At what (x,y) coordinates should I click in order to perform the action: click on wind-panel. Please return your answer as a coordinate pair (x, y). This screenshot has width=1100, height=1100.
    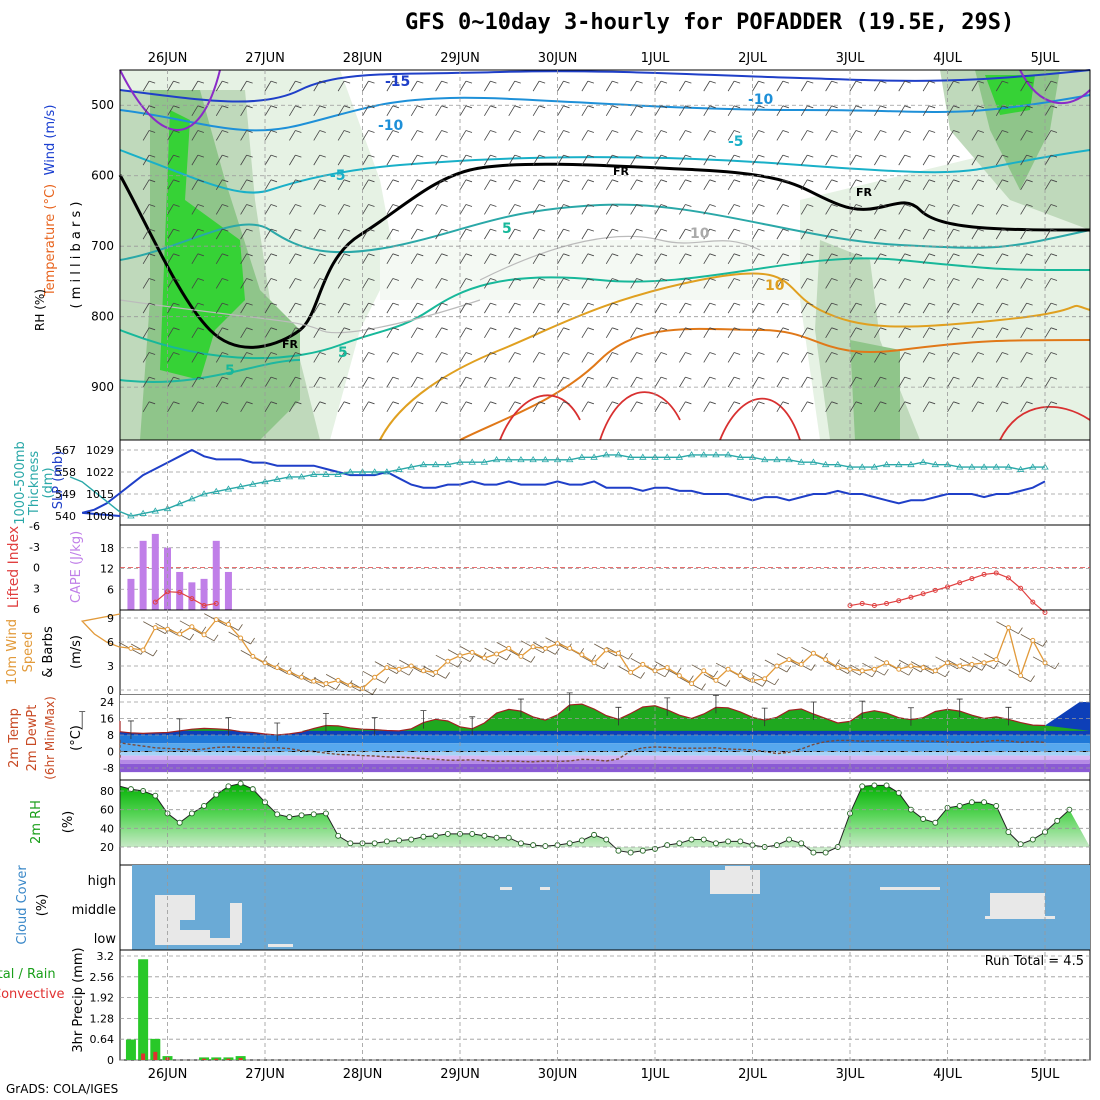
    Looking at the image, I should click on (585, 652).